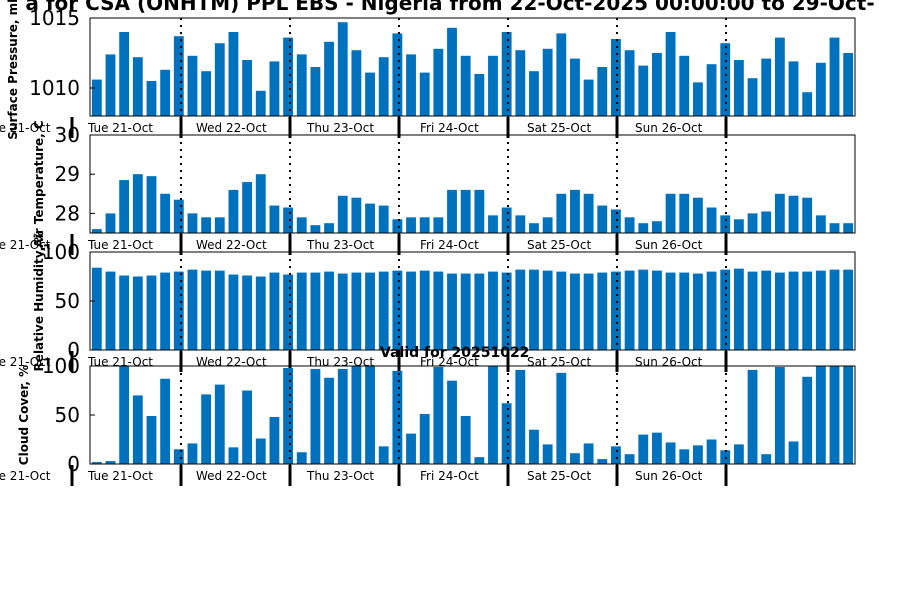 The image size is (900, 600). I want to click on x-tick-label-3-1: Tue 21-Oct, so click(25, 362).